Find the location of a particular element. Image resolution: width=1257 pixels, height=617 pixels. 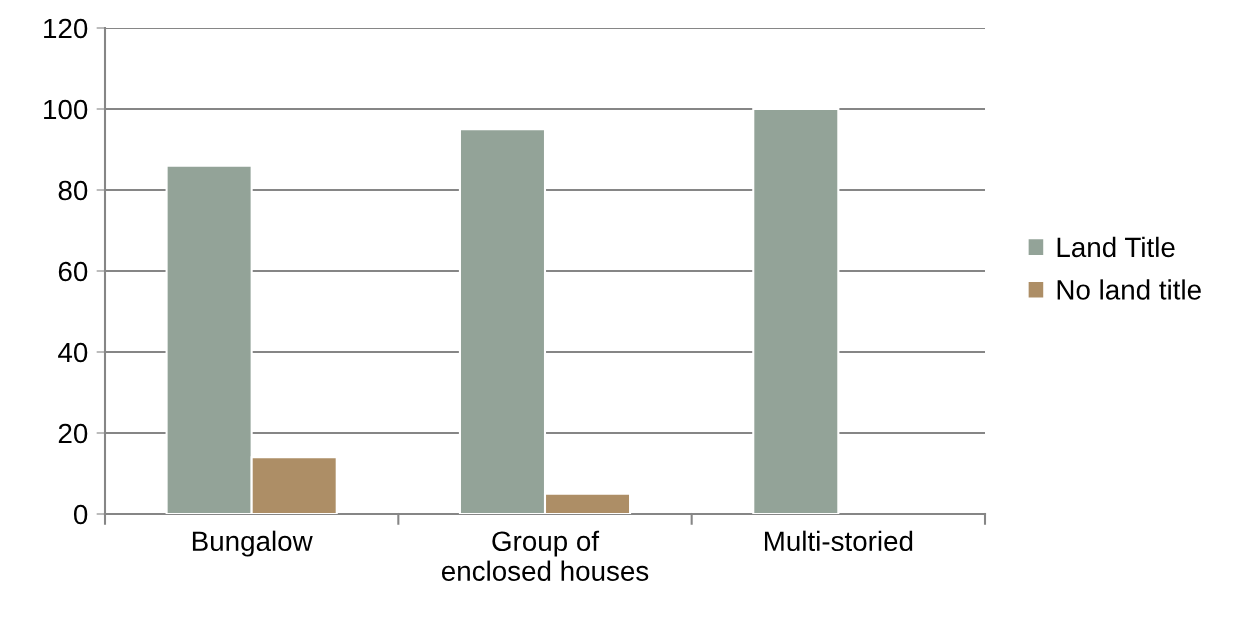

y-tick-label: 40 is located at coordinates (73, 352).